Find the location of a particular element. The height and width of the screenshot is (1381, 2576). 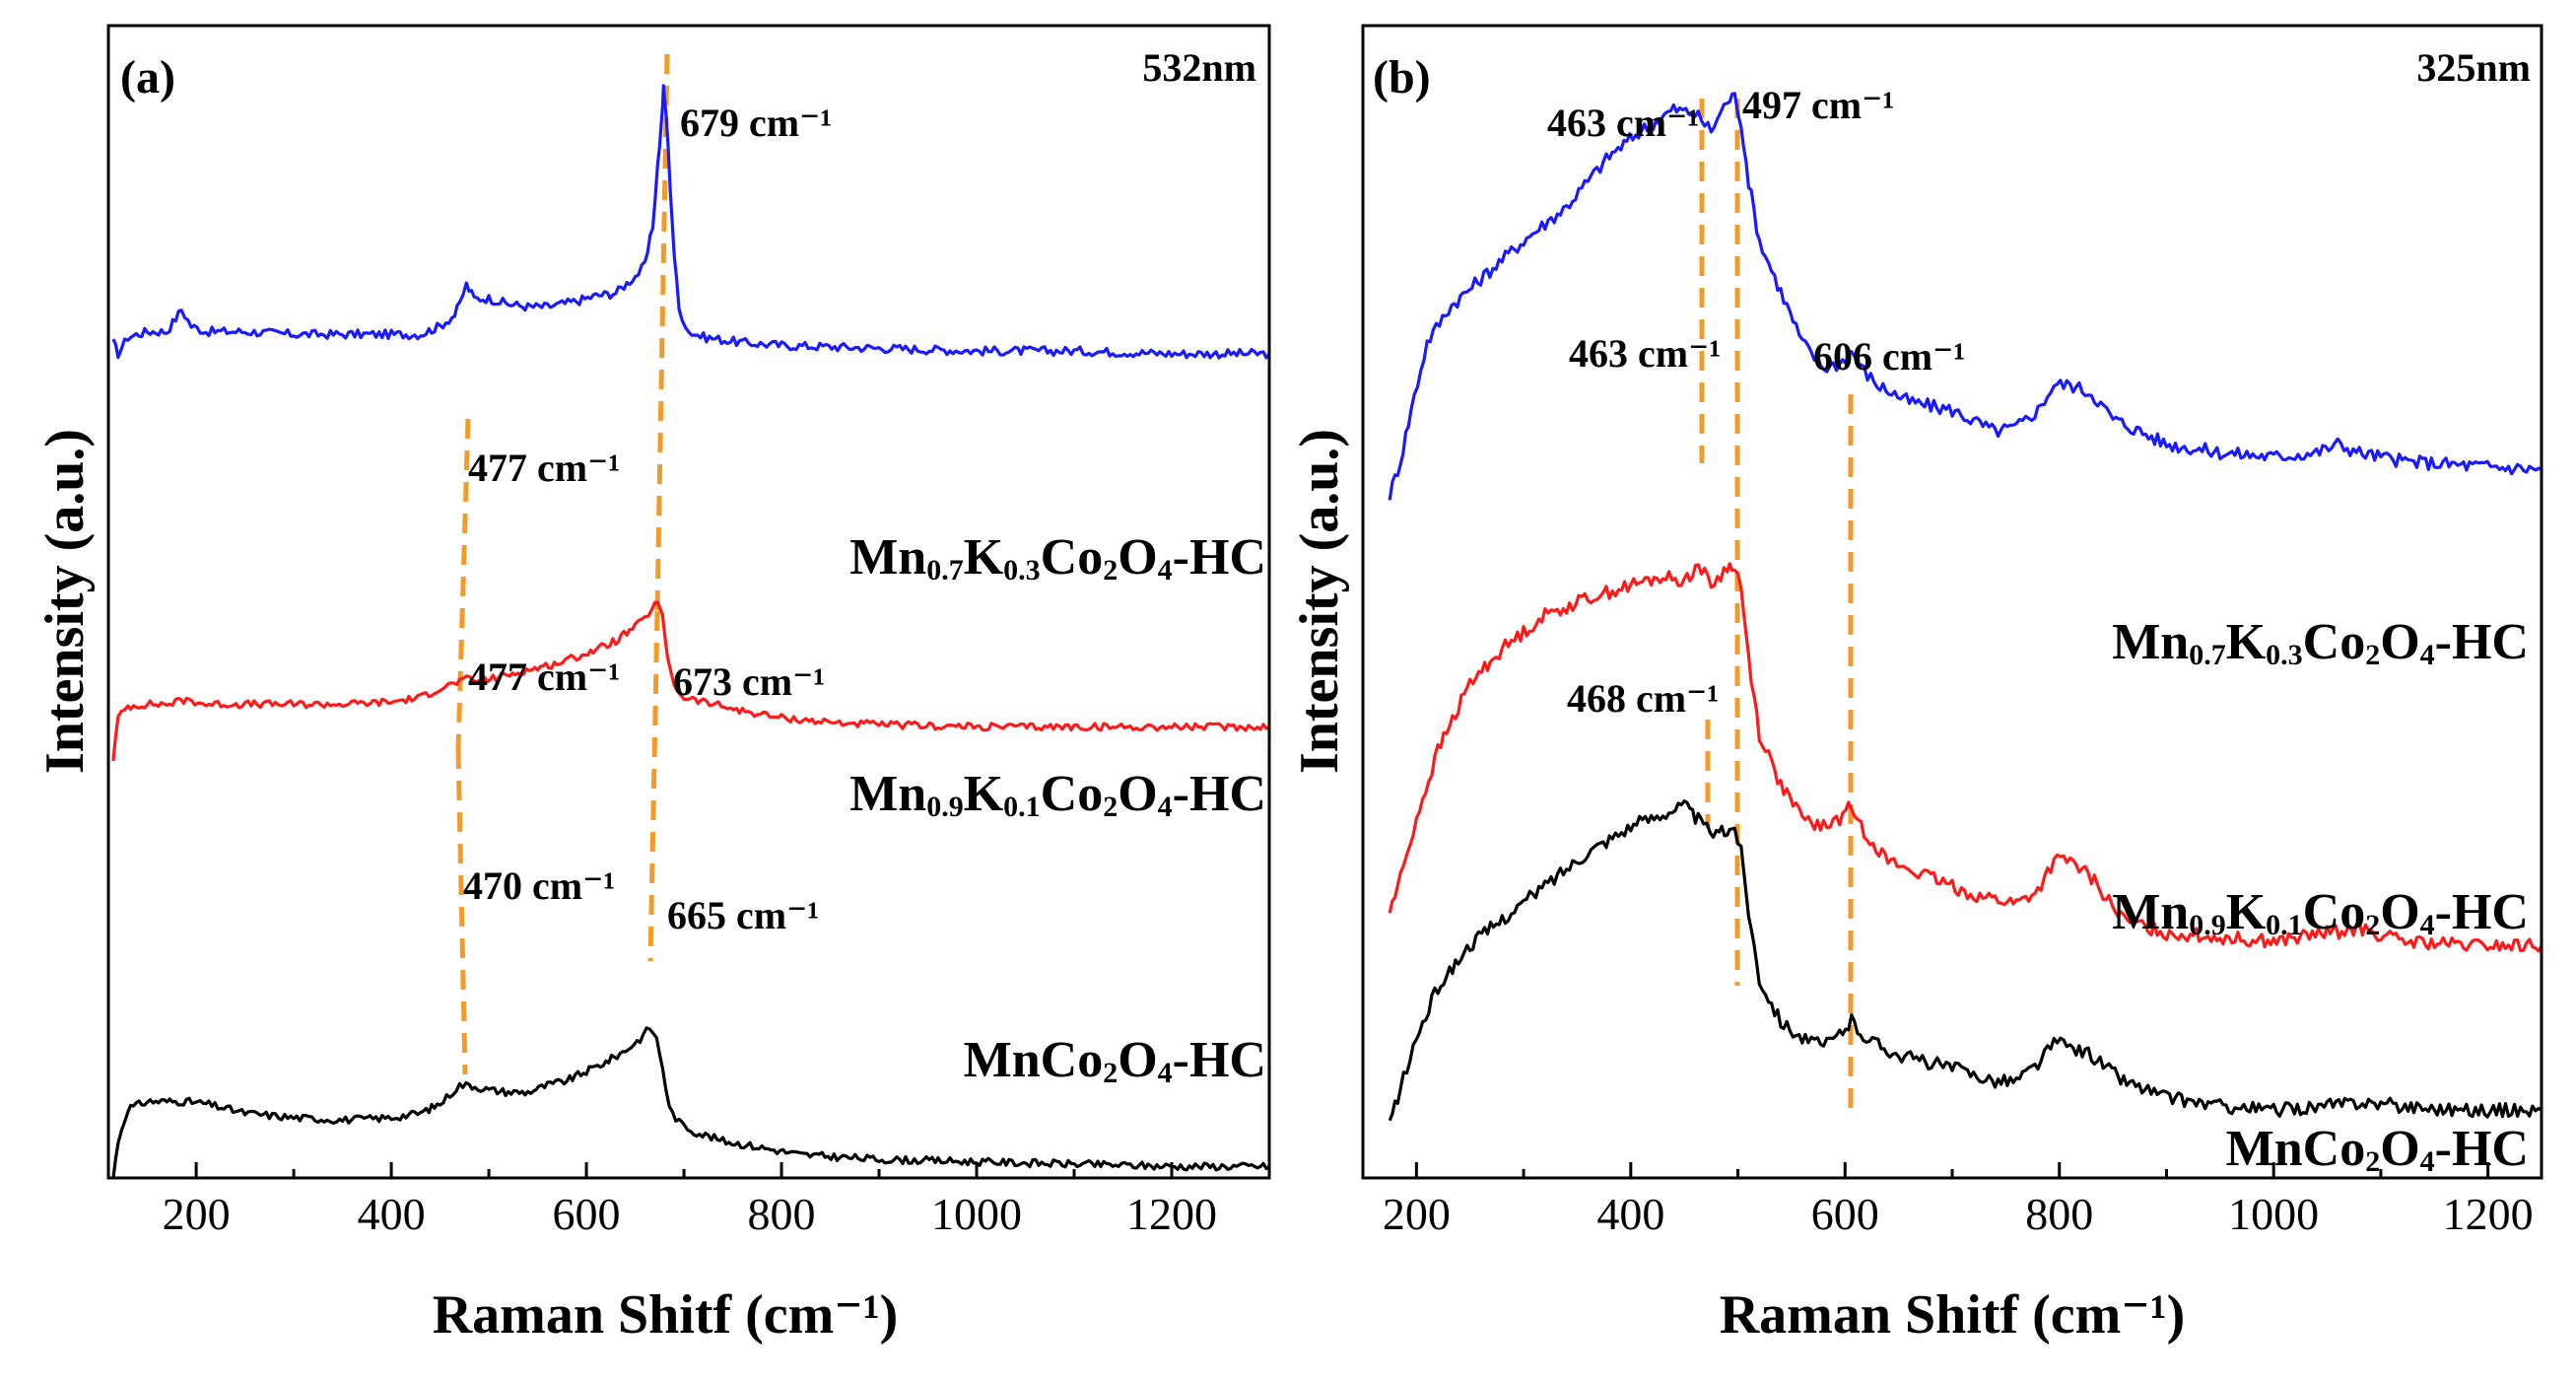

panel-b-trace-mnco is located at coordinates (1965, 961).